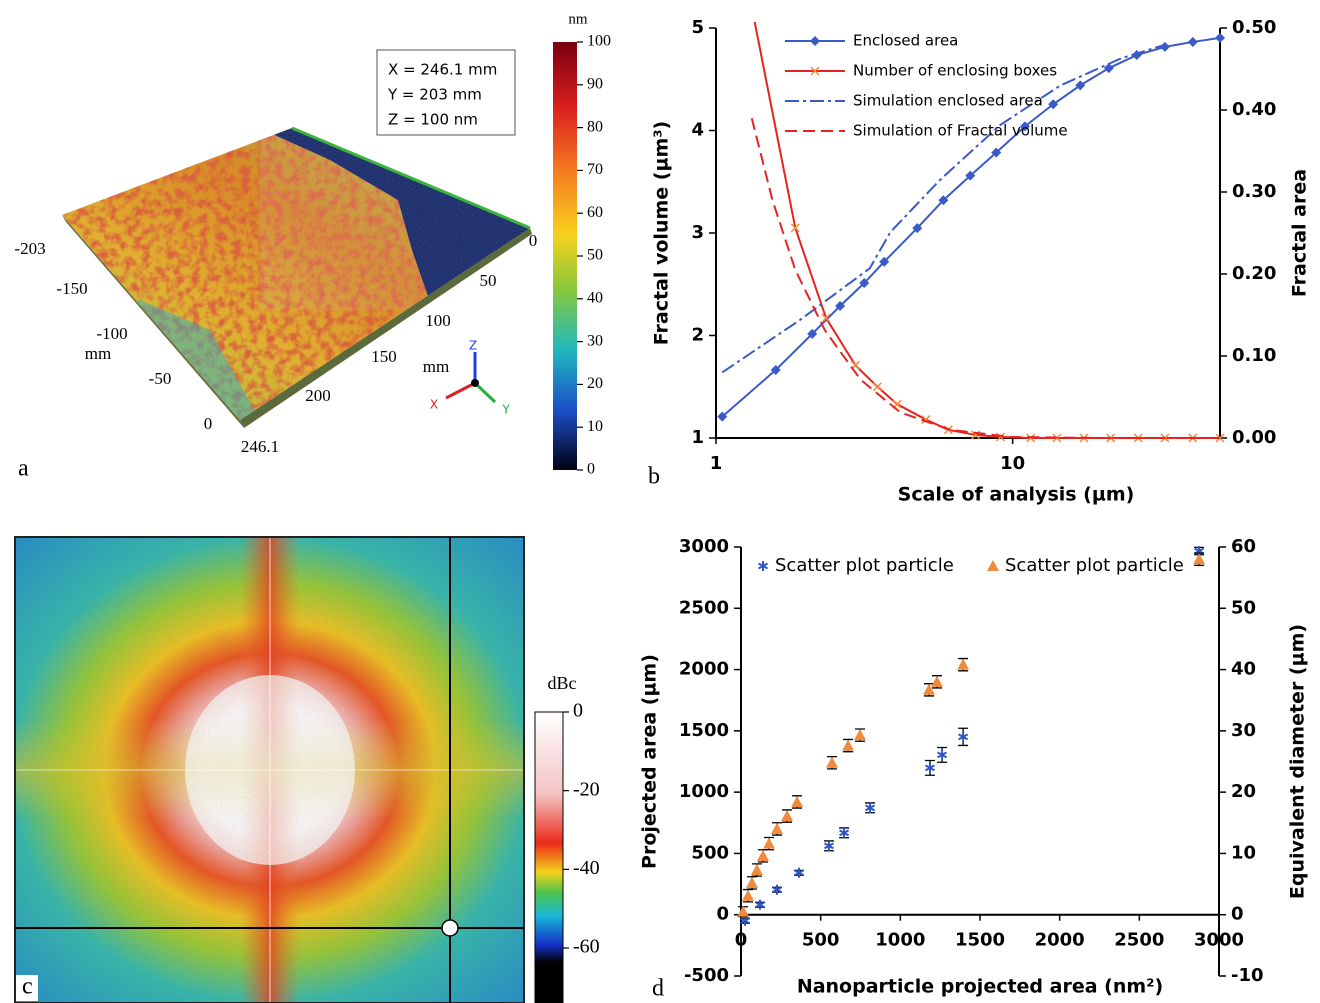 This screenshot has width=1320, height=1003. I want to click on x-tick-label: 1000, so click(900, 940).